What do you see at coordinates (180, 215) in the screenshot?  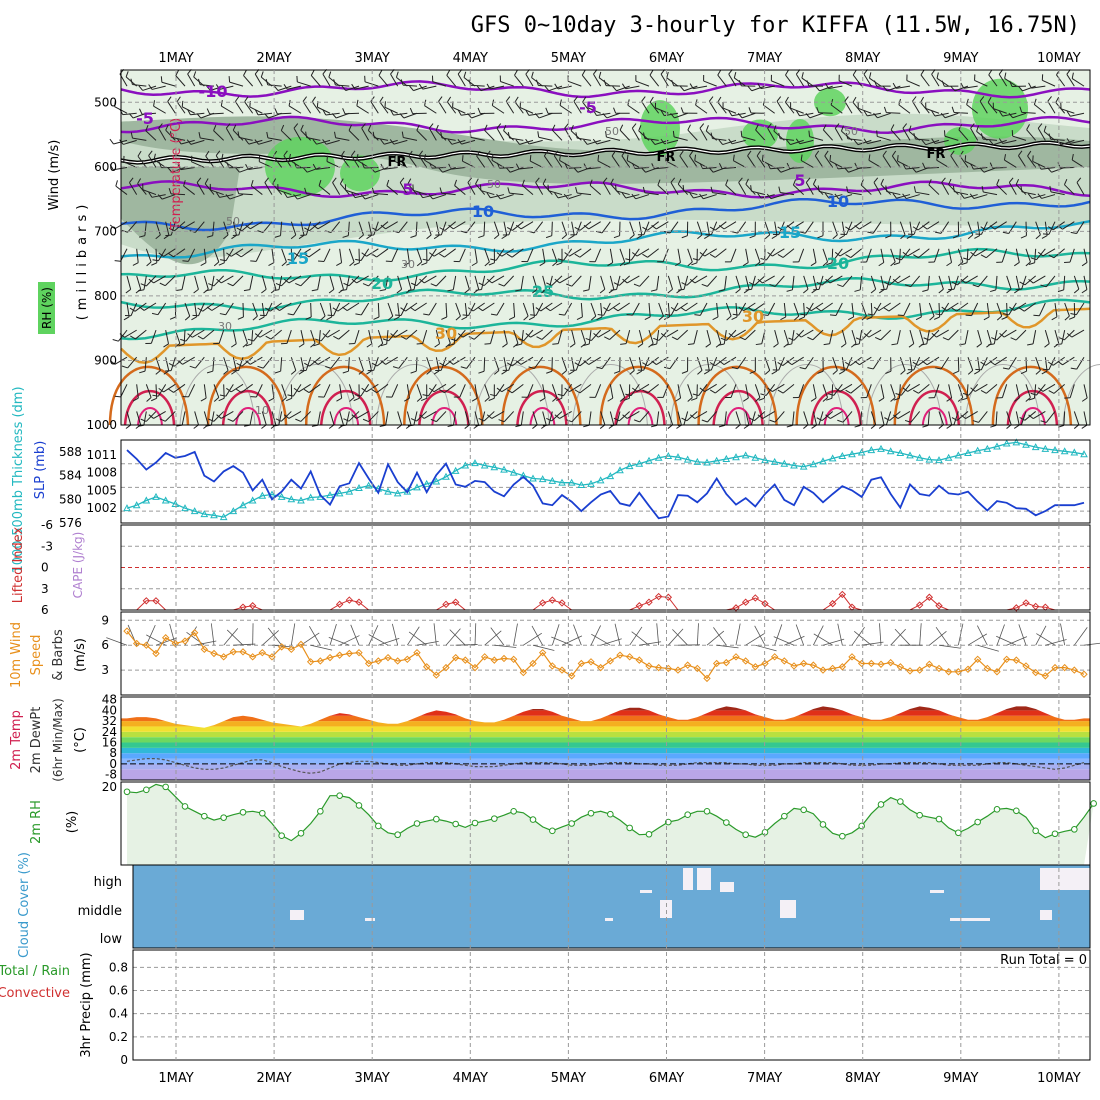 I see `rh-band-dark-west` at bounding box center [180, 215].